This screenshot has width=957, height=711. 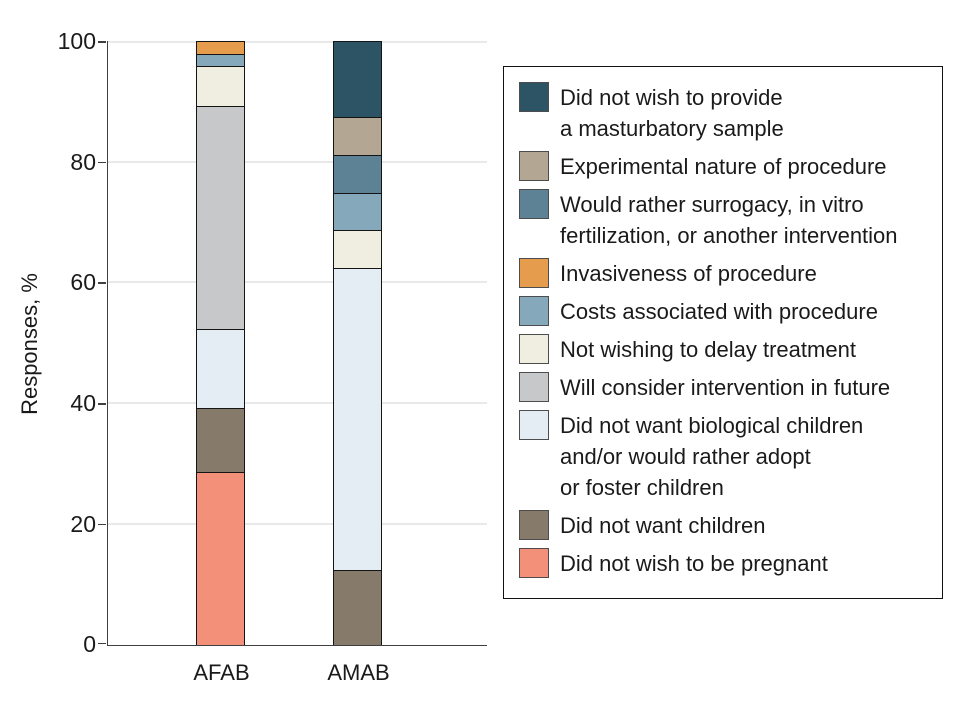 What do you see at coordinates (719, 311) in the screenshot?
I see `legend-label: Costs associated with procedure` at bounding box center [719, 311].